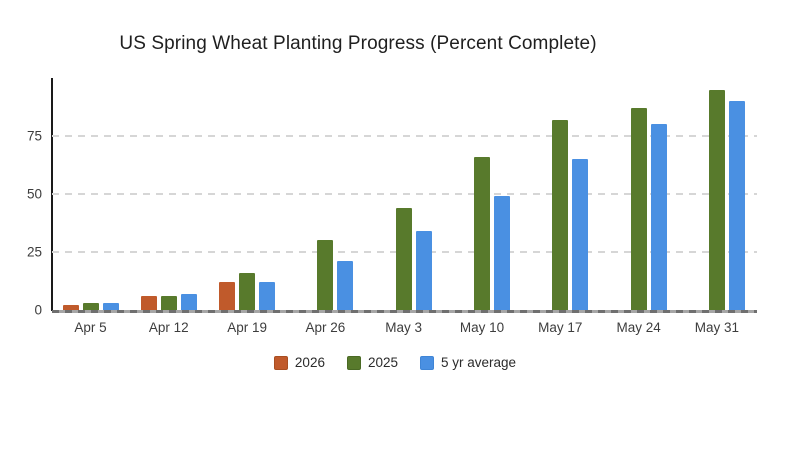  Describe the element at coordinates (247, 327) in the screenshot. I see `x-tick-label-apr-19: Apr 19` at that location.